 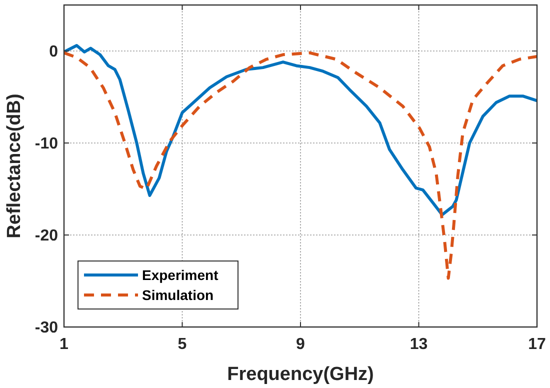 I want to click on legend-label: Simulation, so click(x=178, y=294).